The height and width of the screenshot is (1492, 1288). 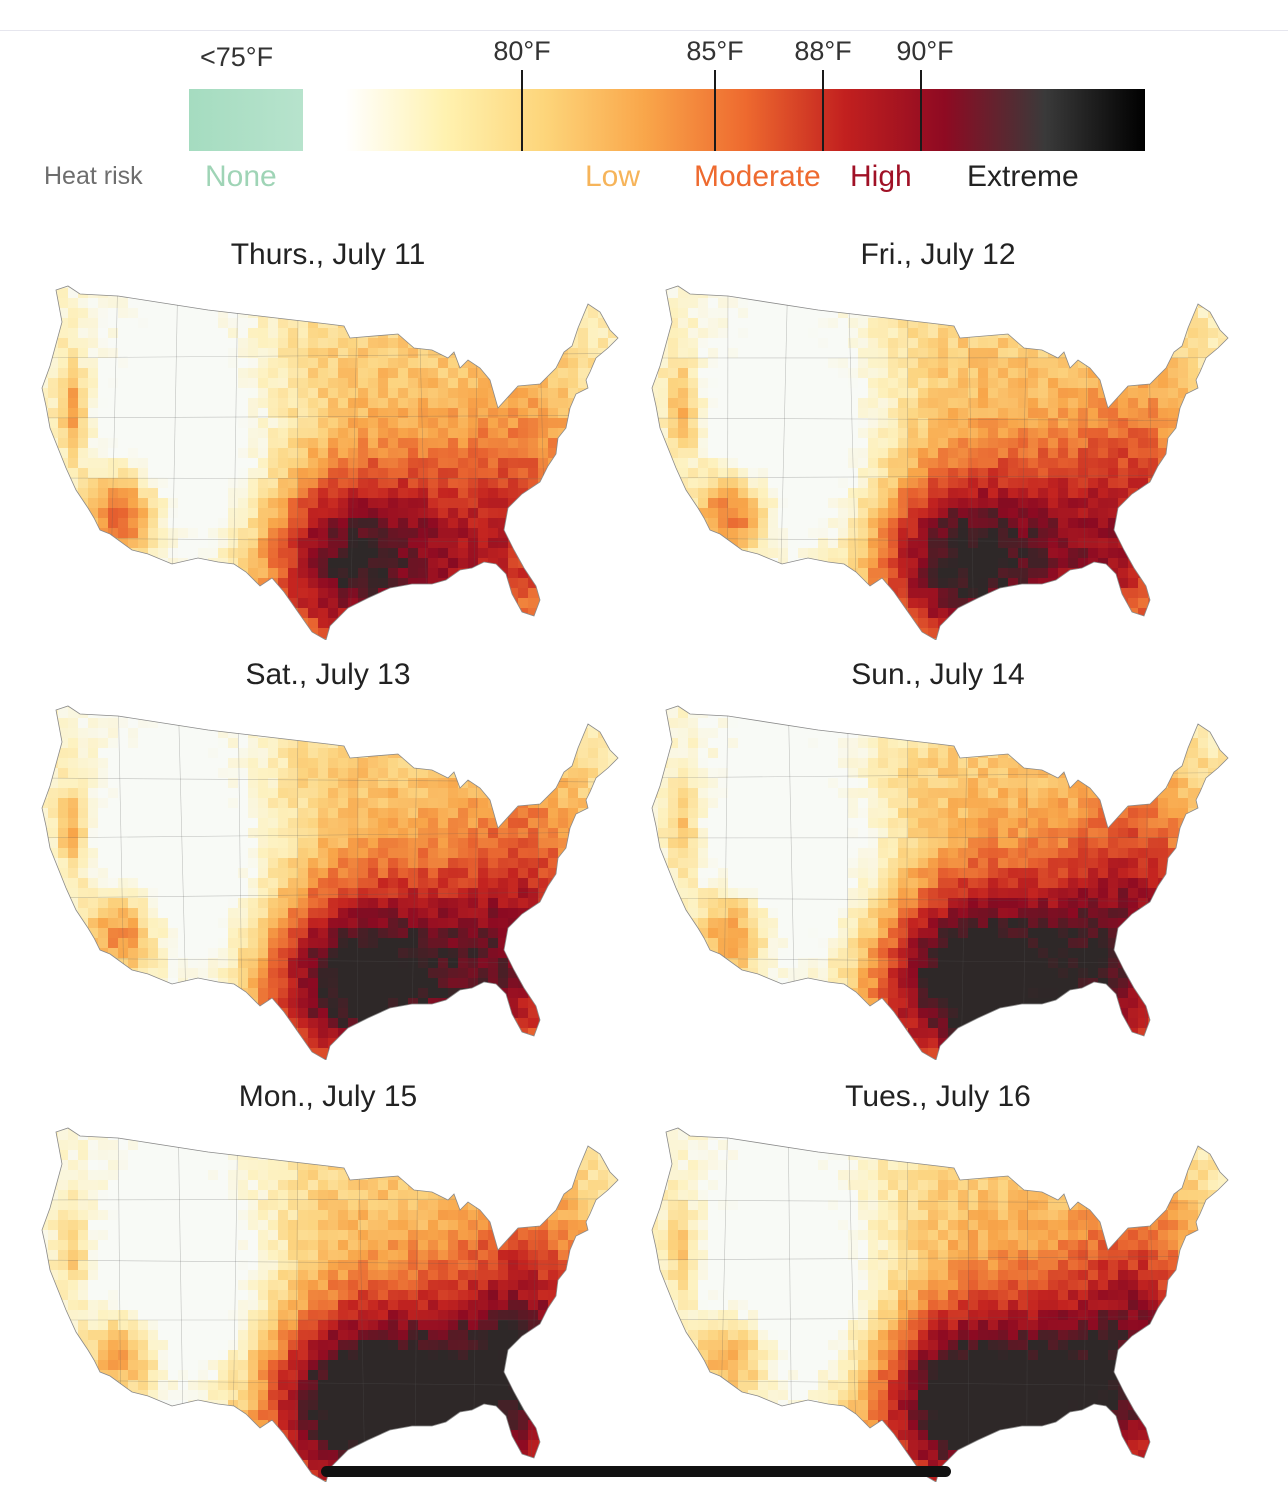 I want to click on legend-category-low: Low, so click(x=613, y=176).